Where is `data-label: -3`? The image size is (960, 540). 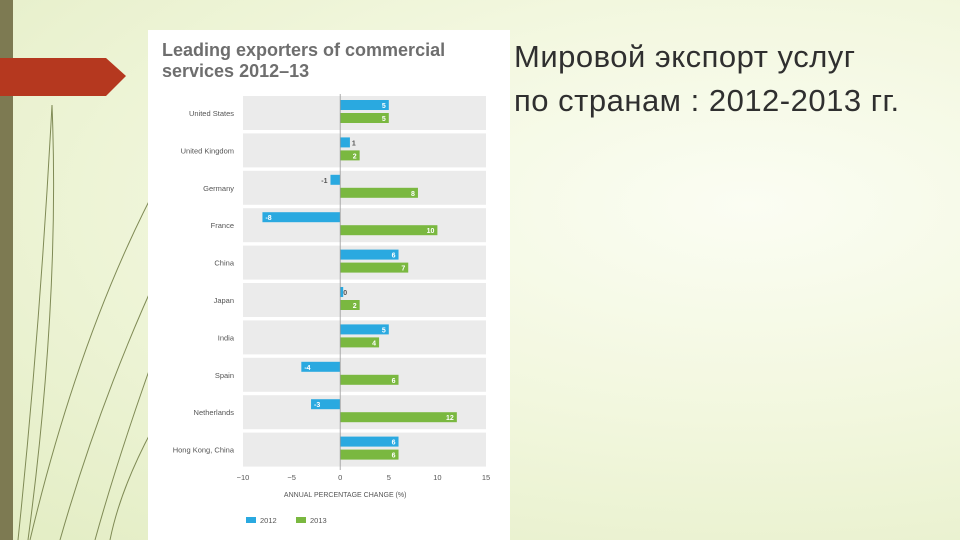
data-label: -3 is located at coordinates (317, 405).